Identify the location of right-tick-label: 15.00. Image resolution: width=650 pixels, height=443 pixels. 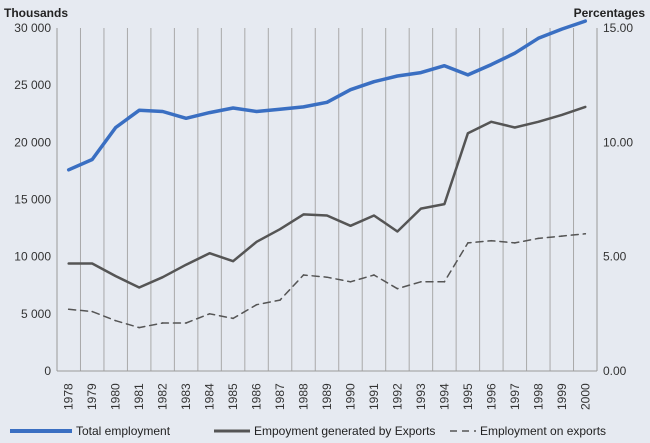
(618, 28).